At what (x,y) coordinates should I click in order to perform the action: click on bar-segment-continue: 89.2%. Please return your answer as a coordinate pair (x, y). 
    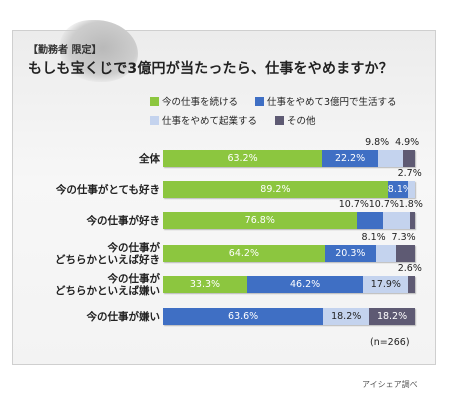
    Looking at the image, I should click on (275, 189).